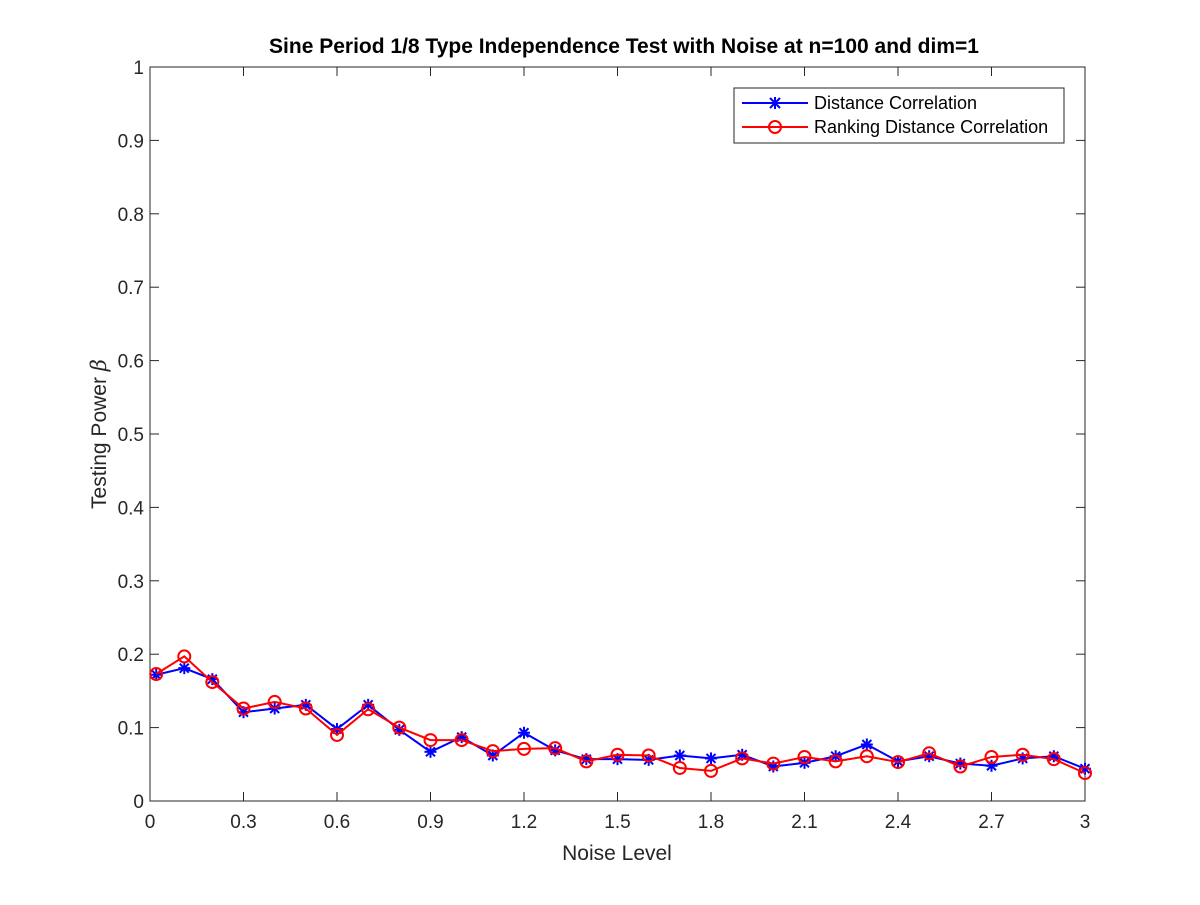  I want to click on x-tick-label: 0, so click(150, 822).